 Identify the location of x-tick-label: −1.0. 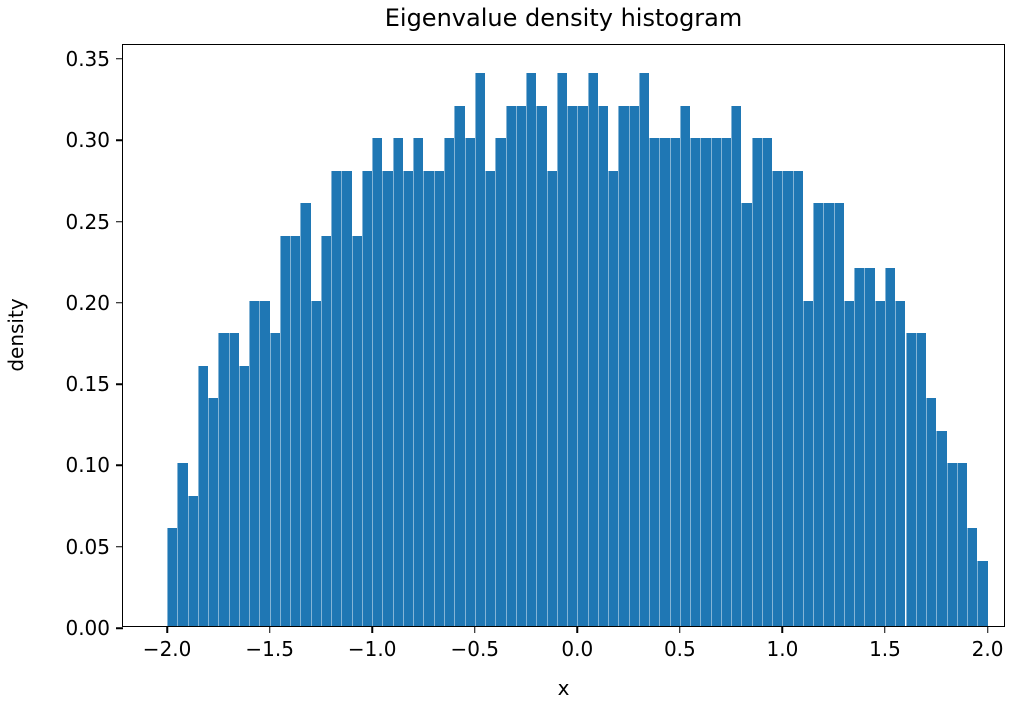
(372, 649).